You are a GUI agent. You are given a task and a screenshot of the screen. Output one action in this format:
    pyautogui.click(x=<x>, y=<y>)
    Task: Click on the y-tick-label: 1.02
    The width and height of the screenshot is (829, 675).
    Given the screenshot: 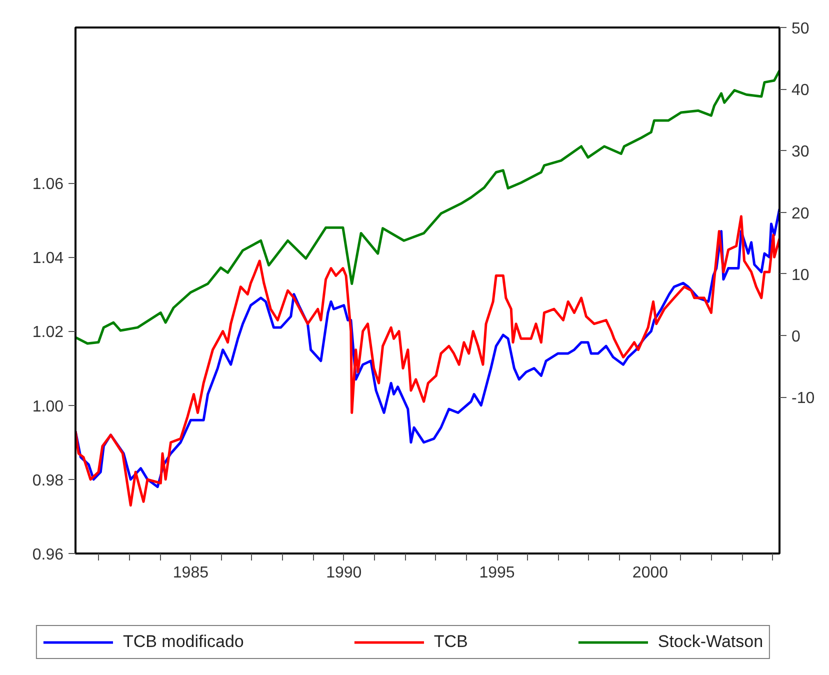 What is the action you would take?
    pyautogui.click(x=48, y=333)
    